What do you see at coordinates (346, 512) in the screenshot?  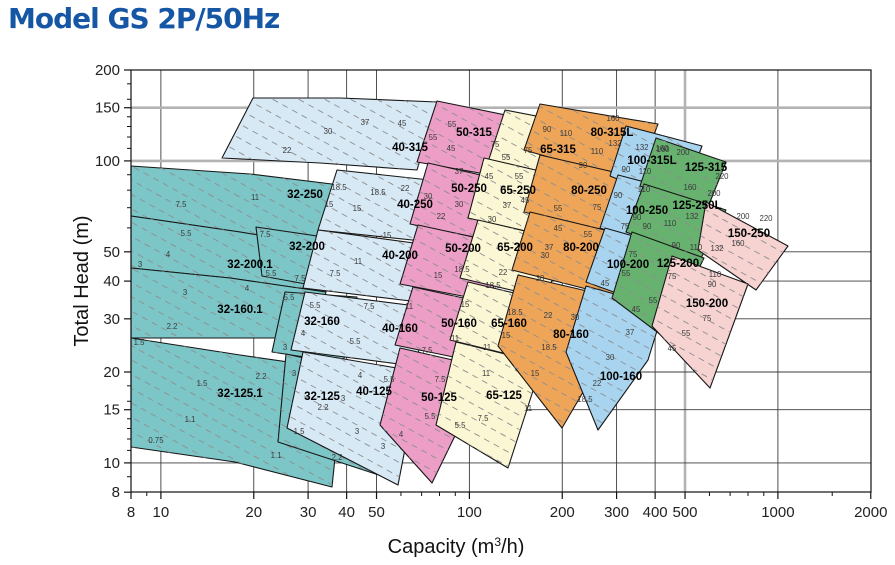 I see `x-tick-label-40: 40` at bounding box center [346, 512].